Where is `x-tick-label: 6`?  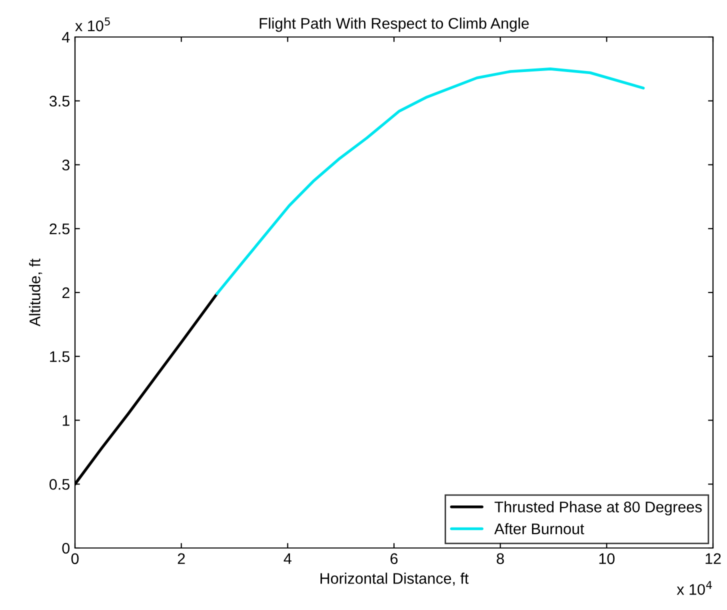 x-tick-label: 6 is located at coordinates (394, 558).